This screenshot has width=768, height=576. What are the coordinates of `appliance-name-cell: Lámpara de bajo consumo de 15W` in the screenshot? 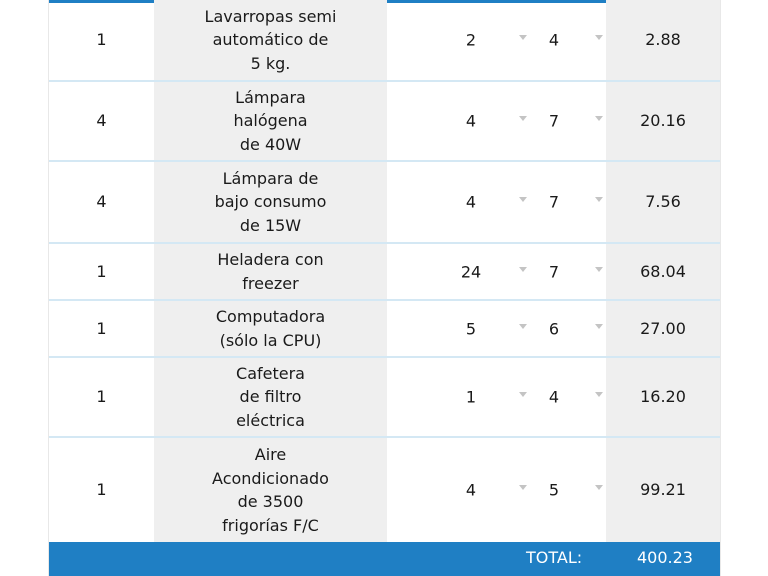 It's located at (270, 202).